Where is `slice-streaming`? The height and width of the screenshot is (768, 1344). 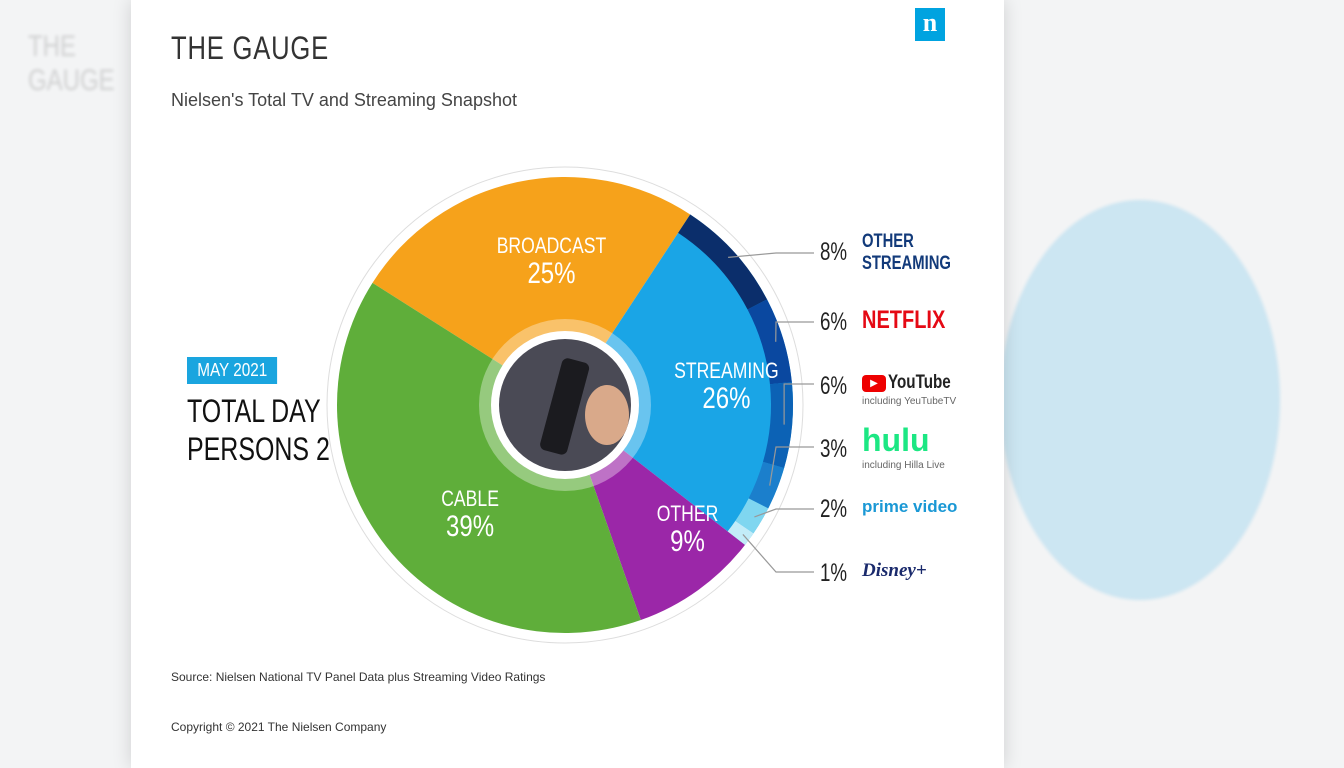 slice-streaming is located at coordinates (679, 379).